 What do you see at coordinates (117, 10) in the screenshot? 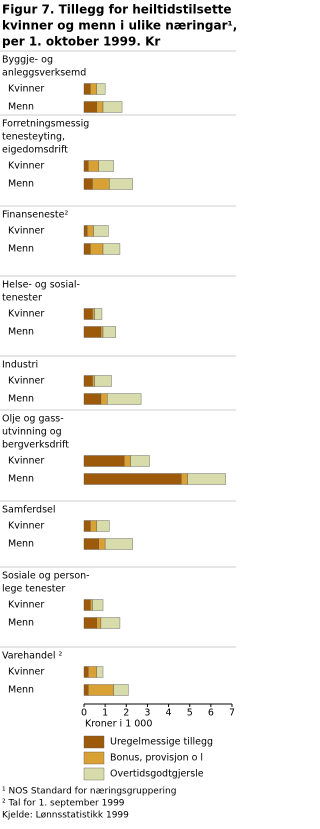
I see `chart-title: Figur 7. Tillegg for heiltidstilsette` at bounding box center [117, 10].